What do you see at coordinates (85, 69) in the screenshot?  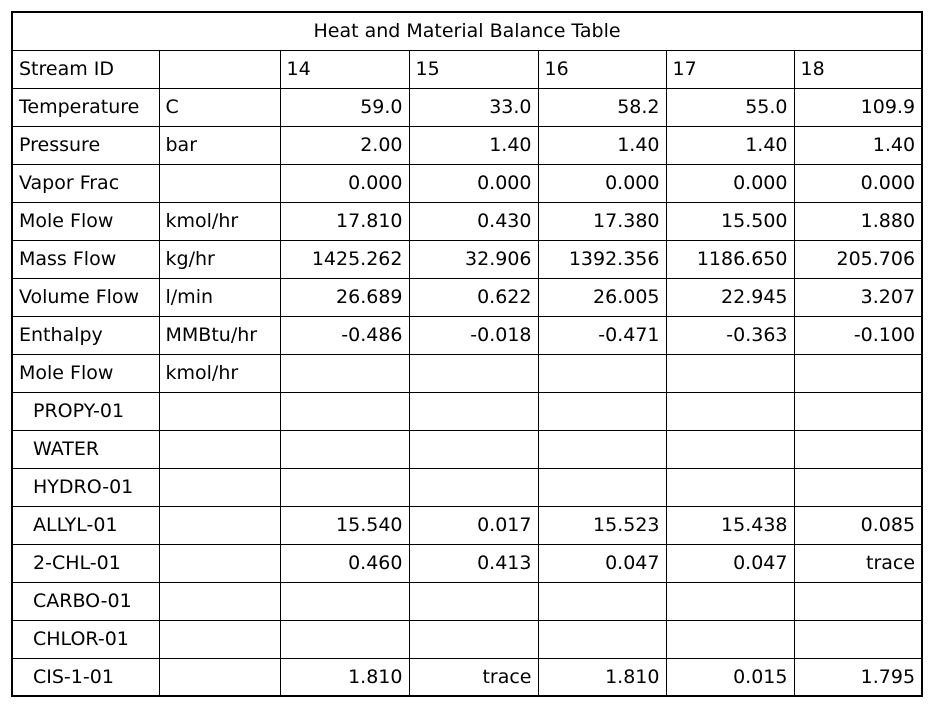 I see `stream-id-label: Stream ID` at bounding box center [85, 69].